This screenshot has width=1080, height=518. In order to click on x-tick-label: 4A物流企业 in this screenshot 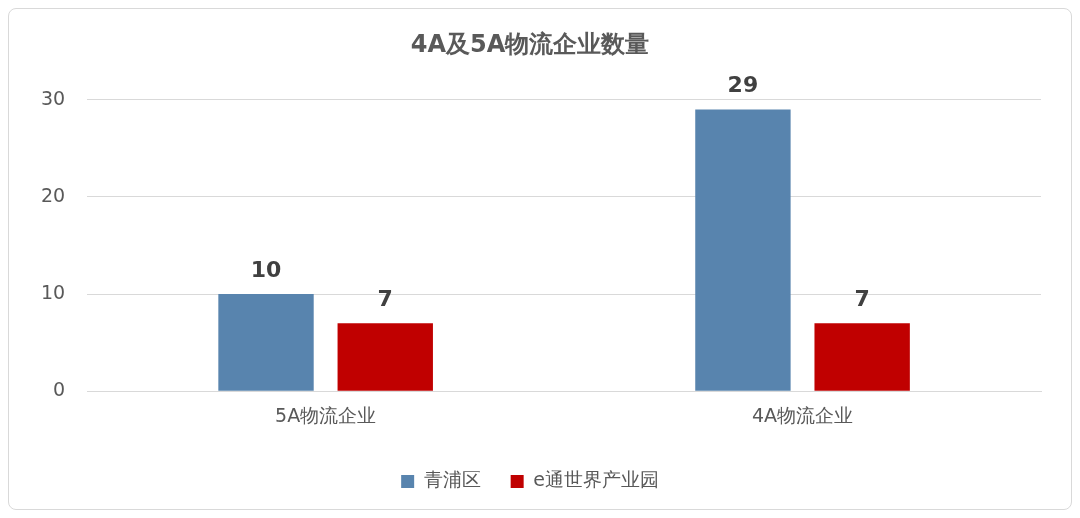, I will do `click(803, 414)`.